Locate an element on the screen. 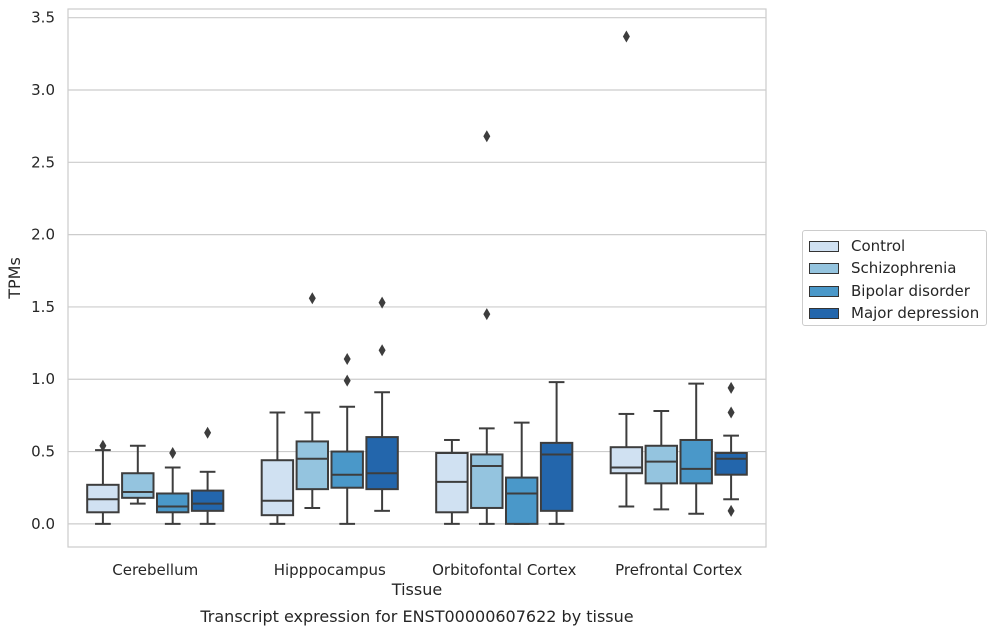  legend-swatch-control is located at coordinates (824, 246).